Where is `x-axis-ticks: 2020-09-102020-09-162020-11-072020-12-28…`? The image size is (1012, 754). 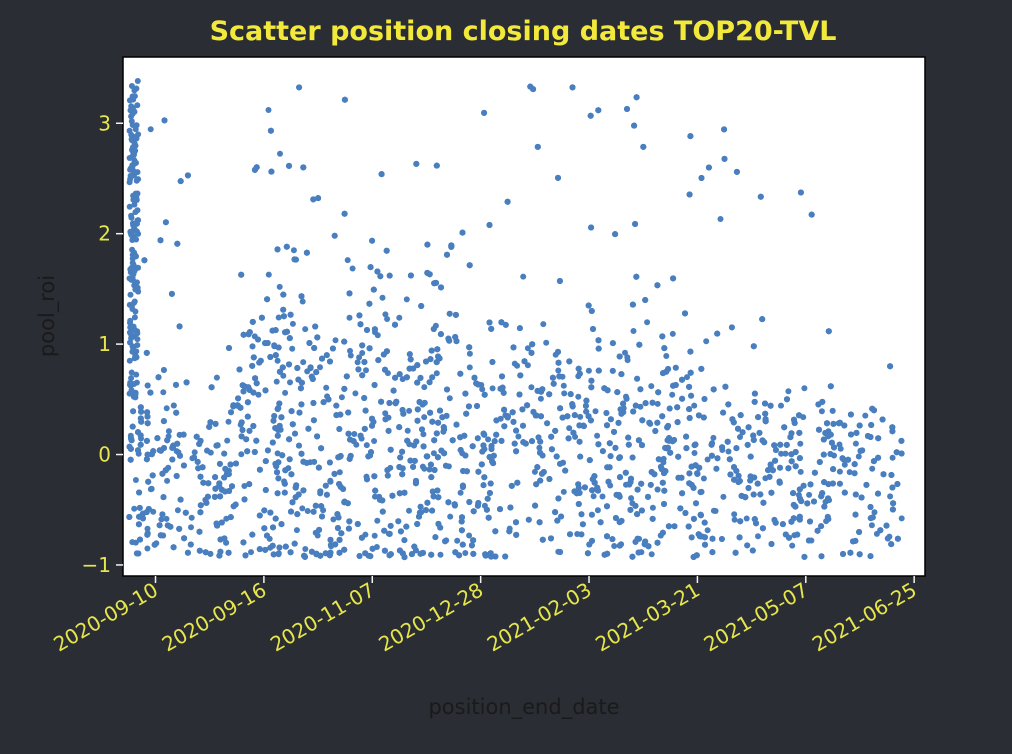
x-axis-ticks: 2020-09-102020-09-162020-11-072020-12-28… is located at coordinates (485, 616).